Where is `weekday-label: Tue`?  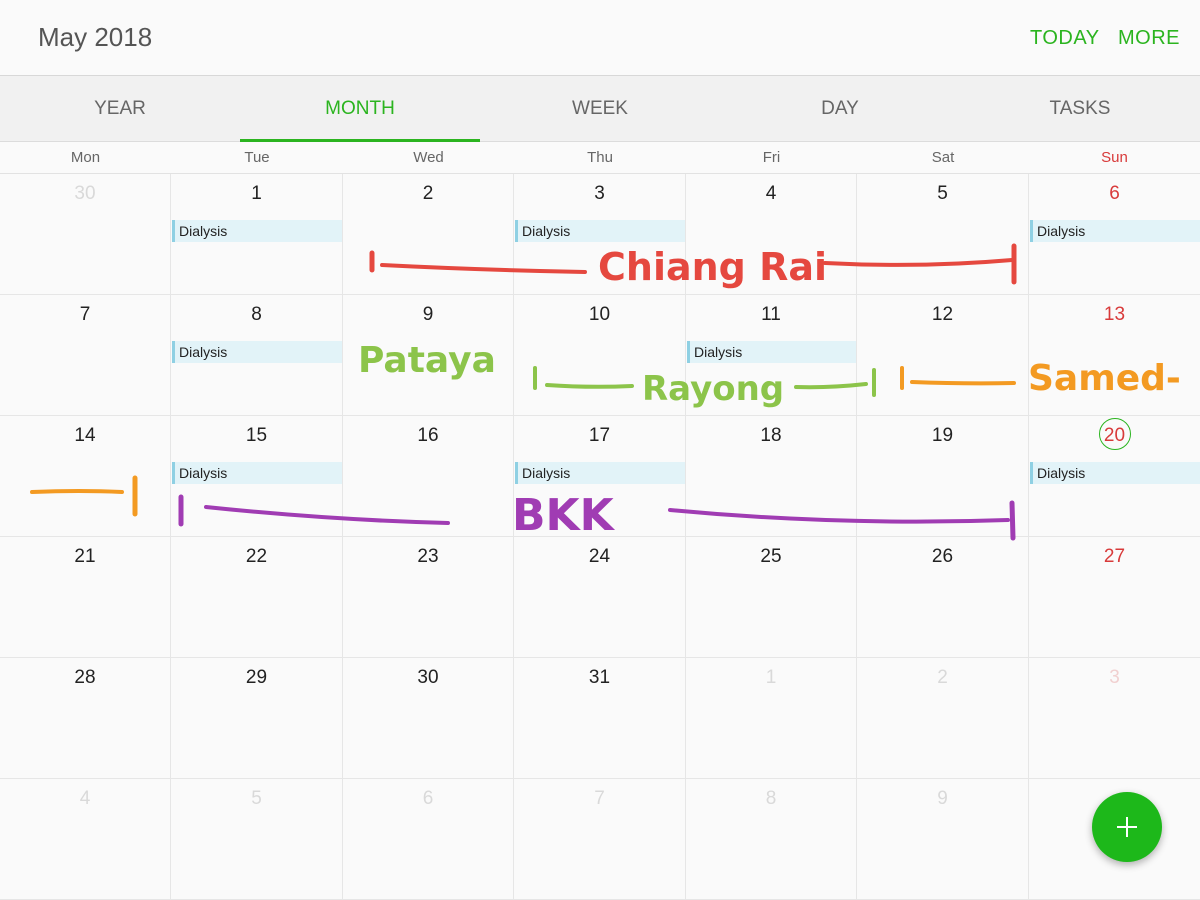 weekday-label: Tue is located at coordinates (257, 157).